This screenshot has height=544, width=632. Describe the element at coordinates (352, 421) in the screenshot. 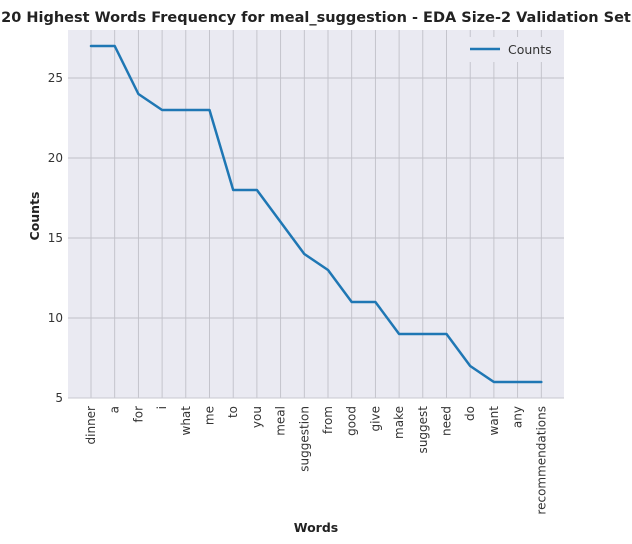

I see `x-tick-label: good` at that location.